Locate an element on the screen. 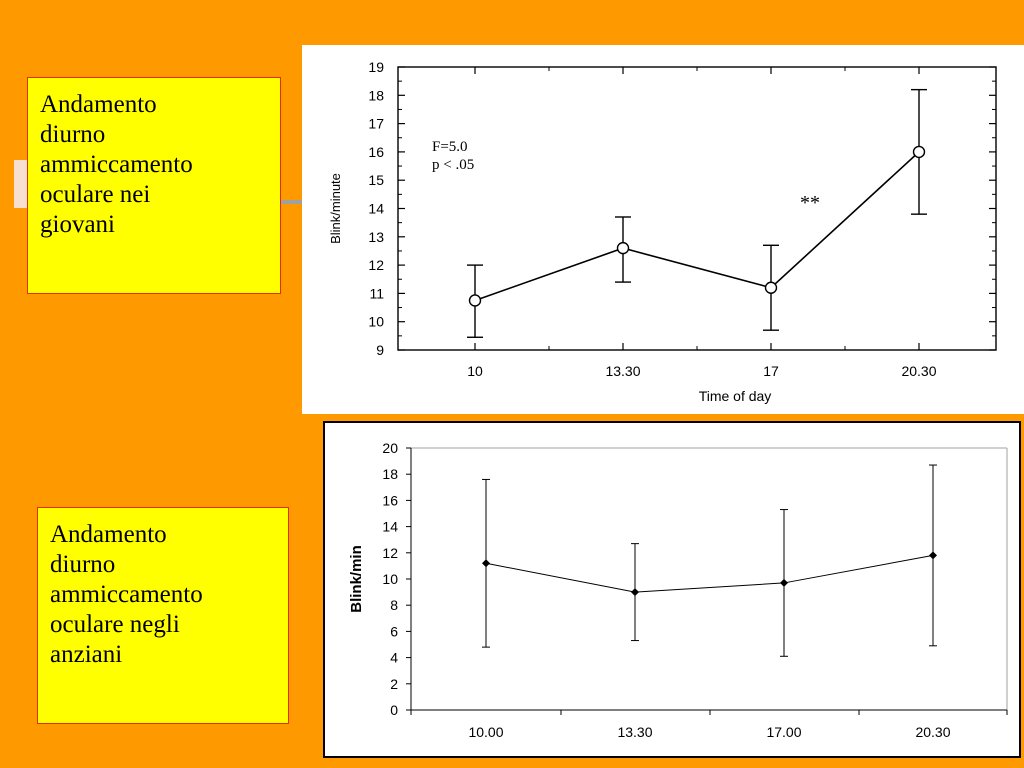 The image size is (1024, 768). x-tick-label: 17.00 is located at coordinates (783, 732).